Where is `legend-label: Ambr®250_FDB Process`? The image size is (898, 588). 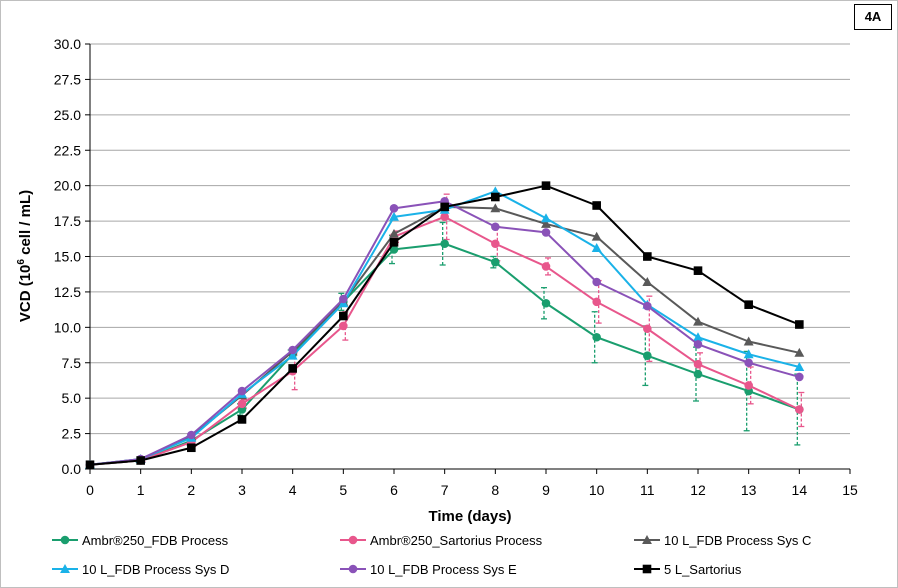
legend-label: Ambr®250_FDB Process is located at coordinates (155, 540).